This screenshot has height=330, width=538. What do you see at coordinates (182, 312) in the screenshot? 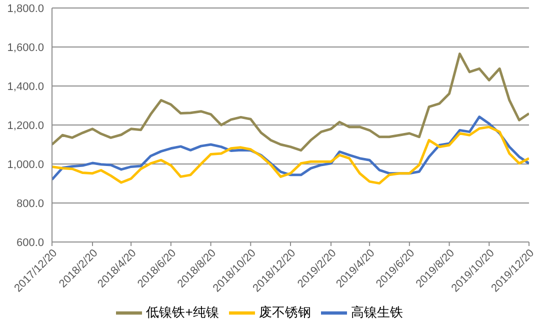
I see `legend-label: 低镍铁+纯镍` at bounding box center [182, 312].